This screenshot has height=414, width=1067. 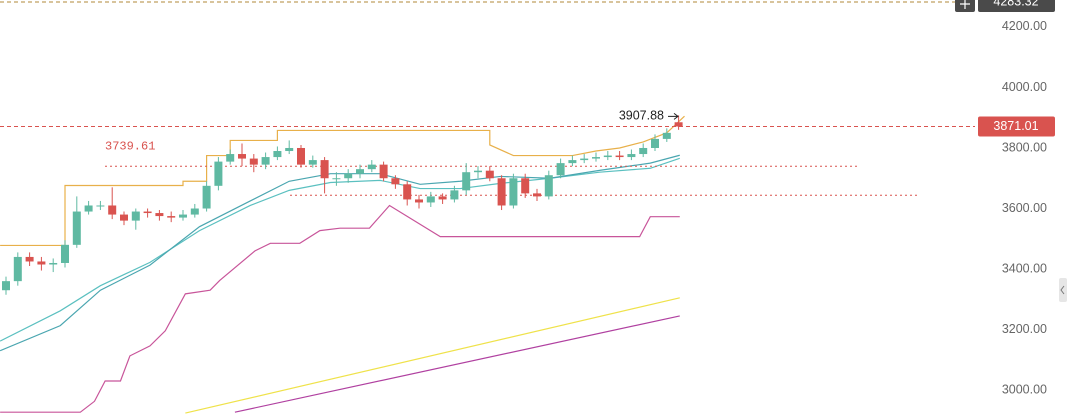 What do you see at coordinates (1024, 26) in the screenshot?
I see `y-tick-label: 4200.00` at bounding box center [1024, 26].